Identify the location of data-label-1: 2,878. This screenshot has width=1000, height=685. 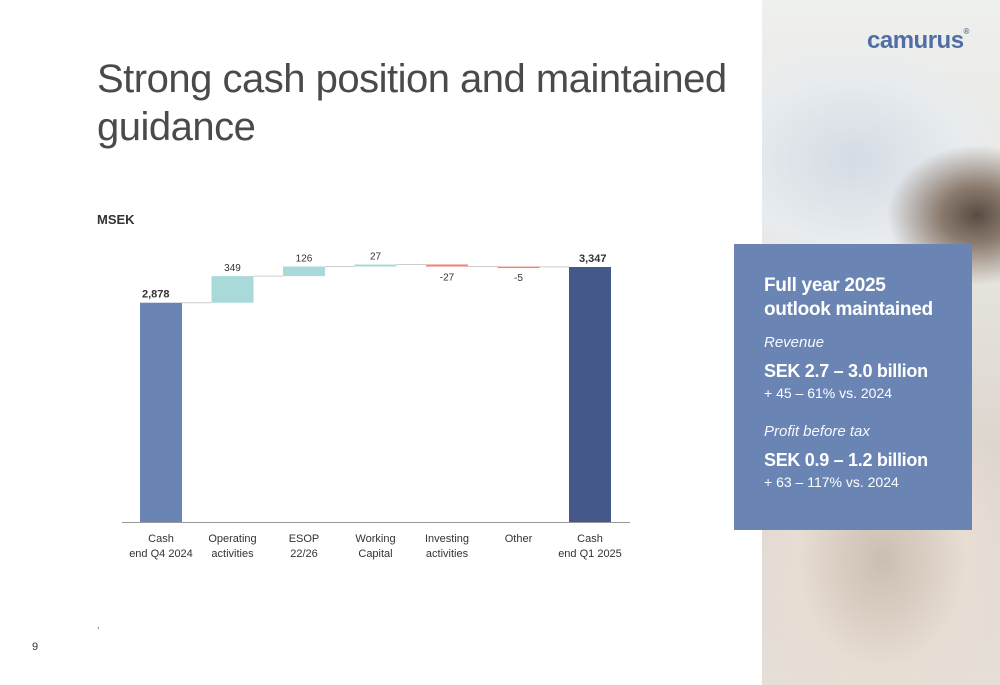
(156, 295).